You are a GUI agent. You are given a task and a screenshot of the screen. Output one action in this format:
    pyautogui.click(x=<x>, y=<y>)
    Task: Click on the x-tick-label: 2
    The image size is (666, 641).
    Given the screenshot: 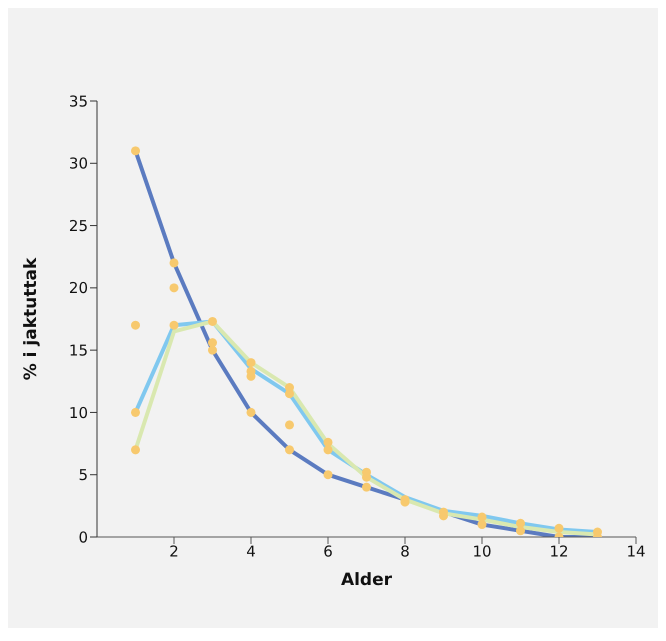 What is the action you would take?
    pyautogui.click(x=174, y=551)
    